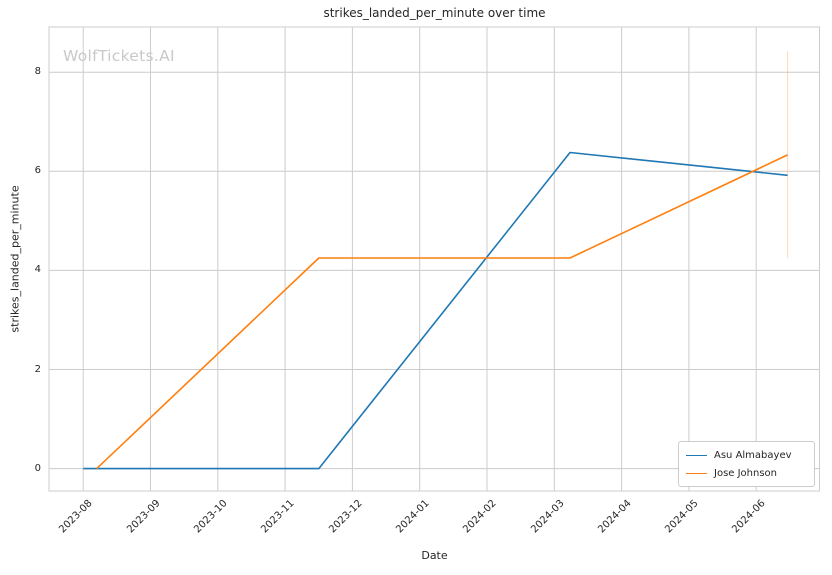  I want to click on legend-label: Asu Almabayev, so click(753, 455).